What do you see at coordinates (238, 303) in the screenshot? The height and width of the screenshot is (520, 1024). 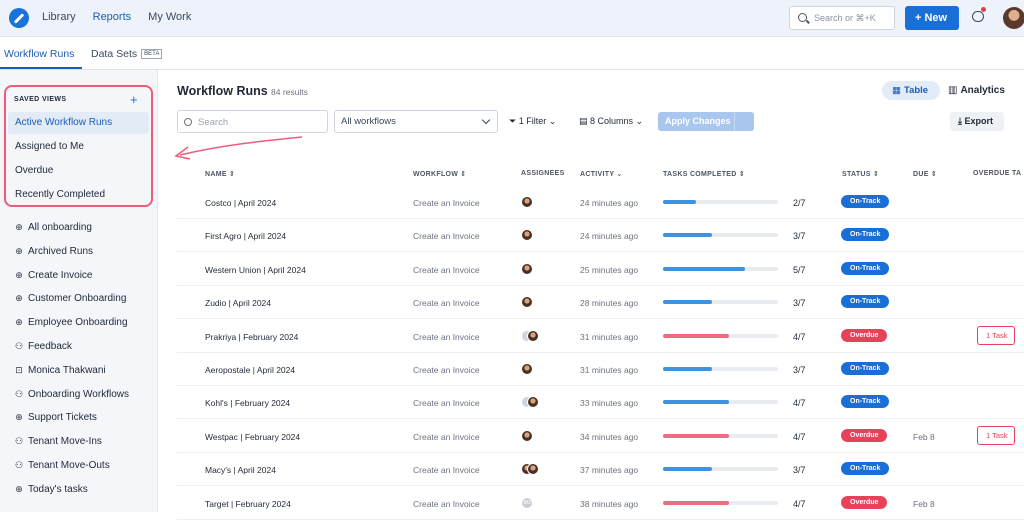 I see `row-name: Zudio | April 2024` at bounding box center [238, 303].